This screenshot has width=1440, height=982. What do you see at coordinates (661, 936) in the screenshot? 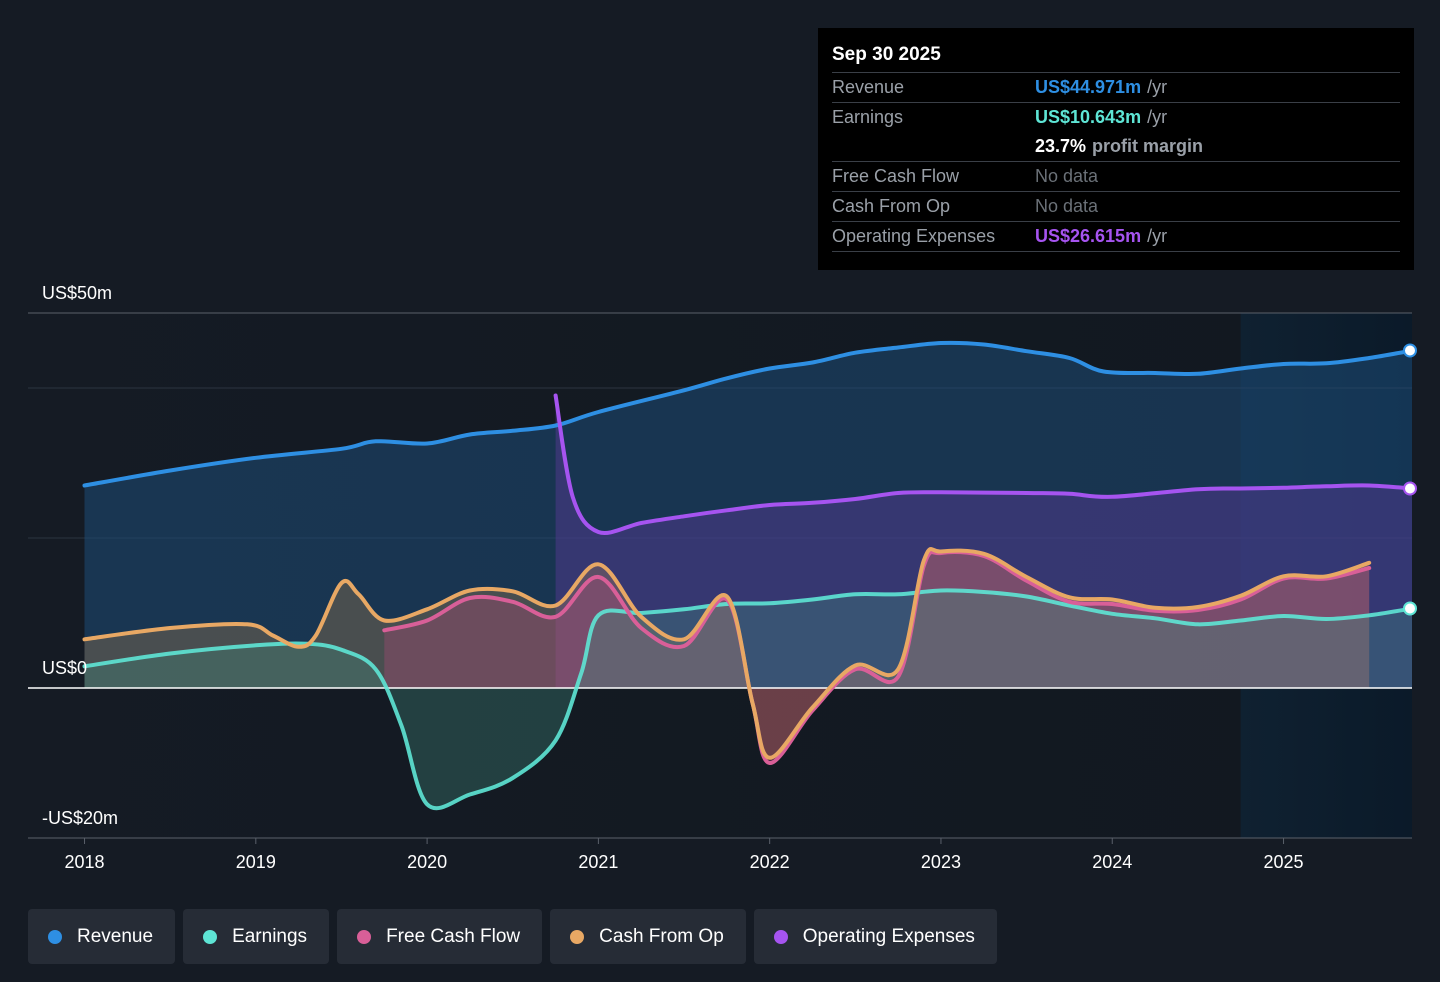
I see `legend-label: Cash From Op` at bounding box center [661, 936].